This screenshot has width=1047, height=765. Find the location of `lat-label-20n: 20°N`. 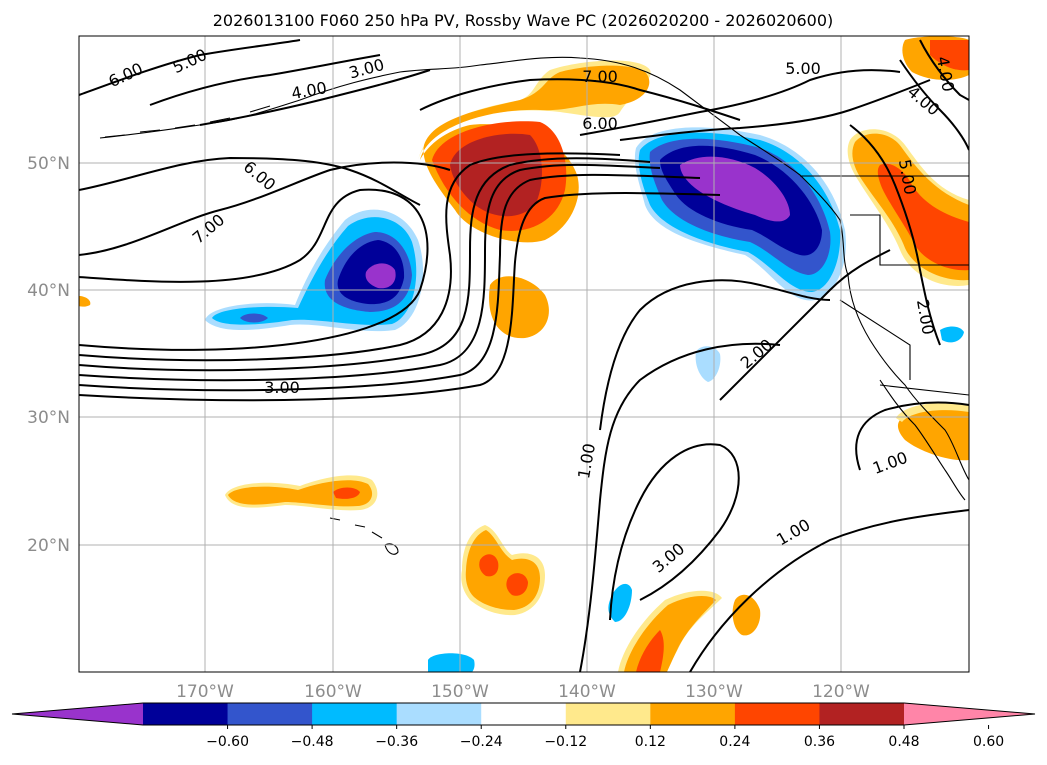

lat-label-20n: 20°N is located at coordinates (48, 546).